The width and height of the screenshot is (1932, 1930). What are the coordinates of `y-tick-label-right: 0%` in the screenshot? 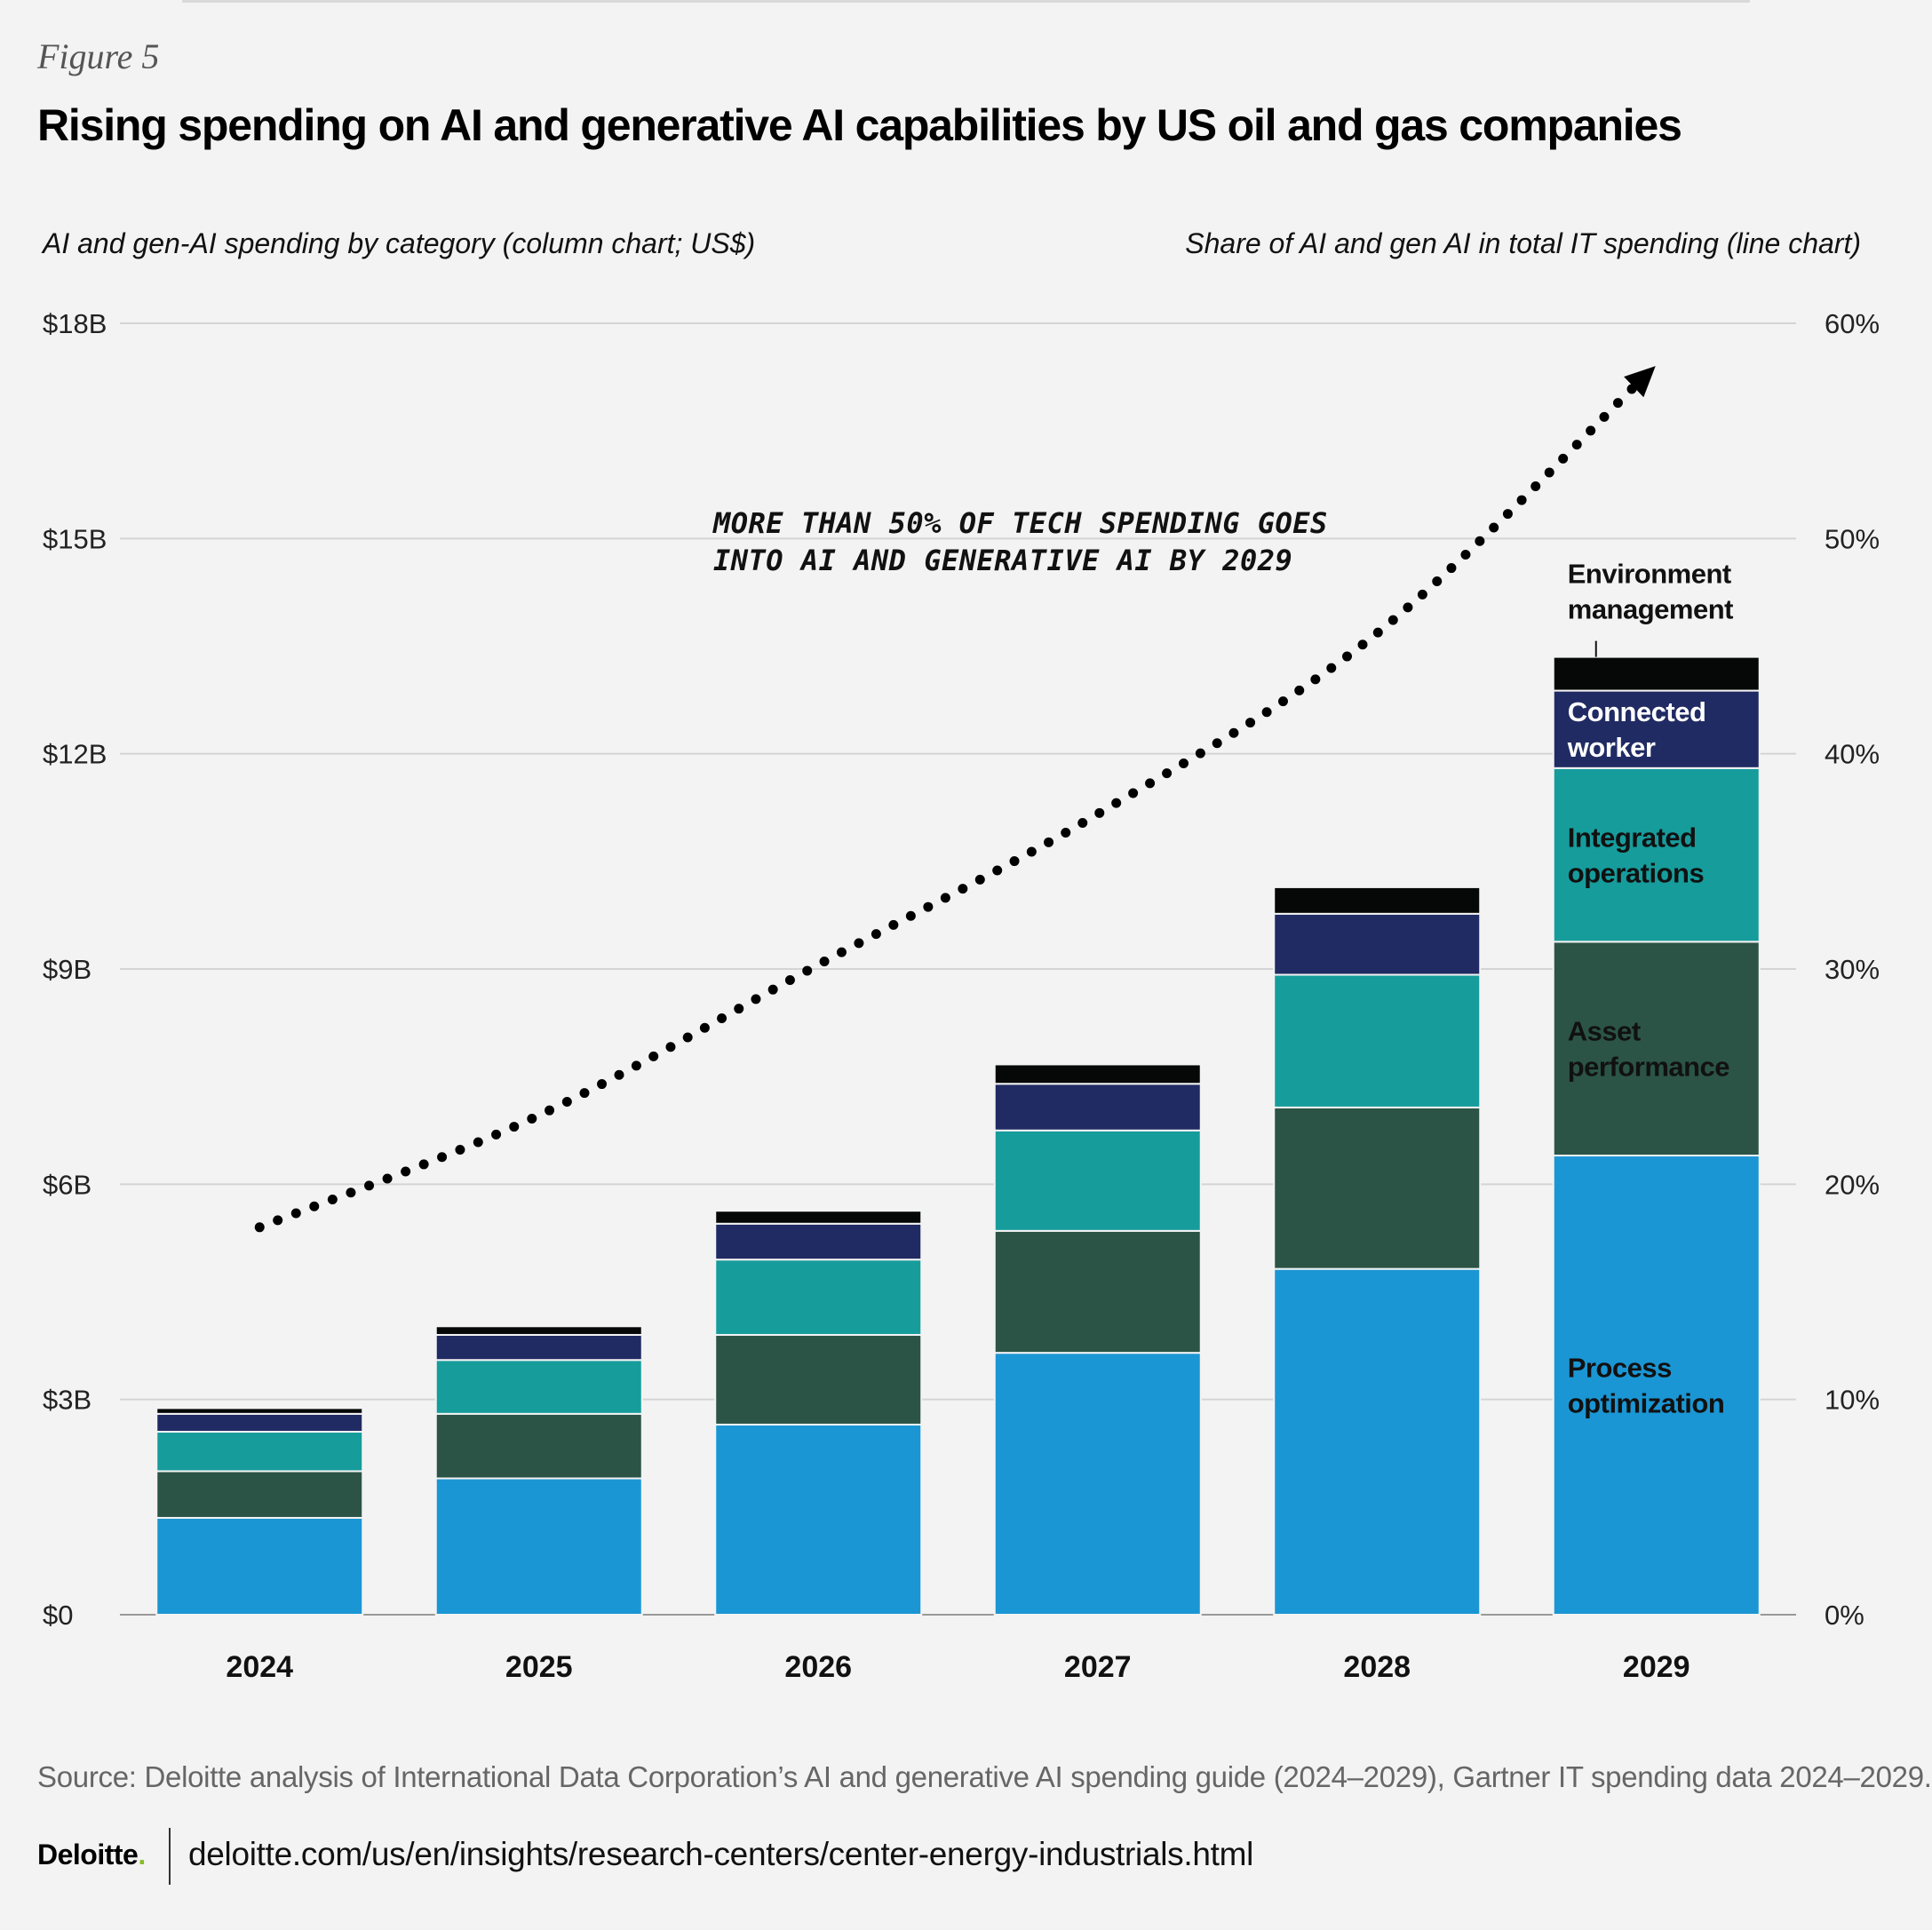 It's located at (1844, 1615).